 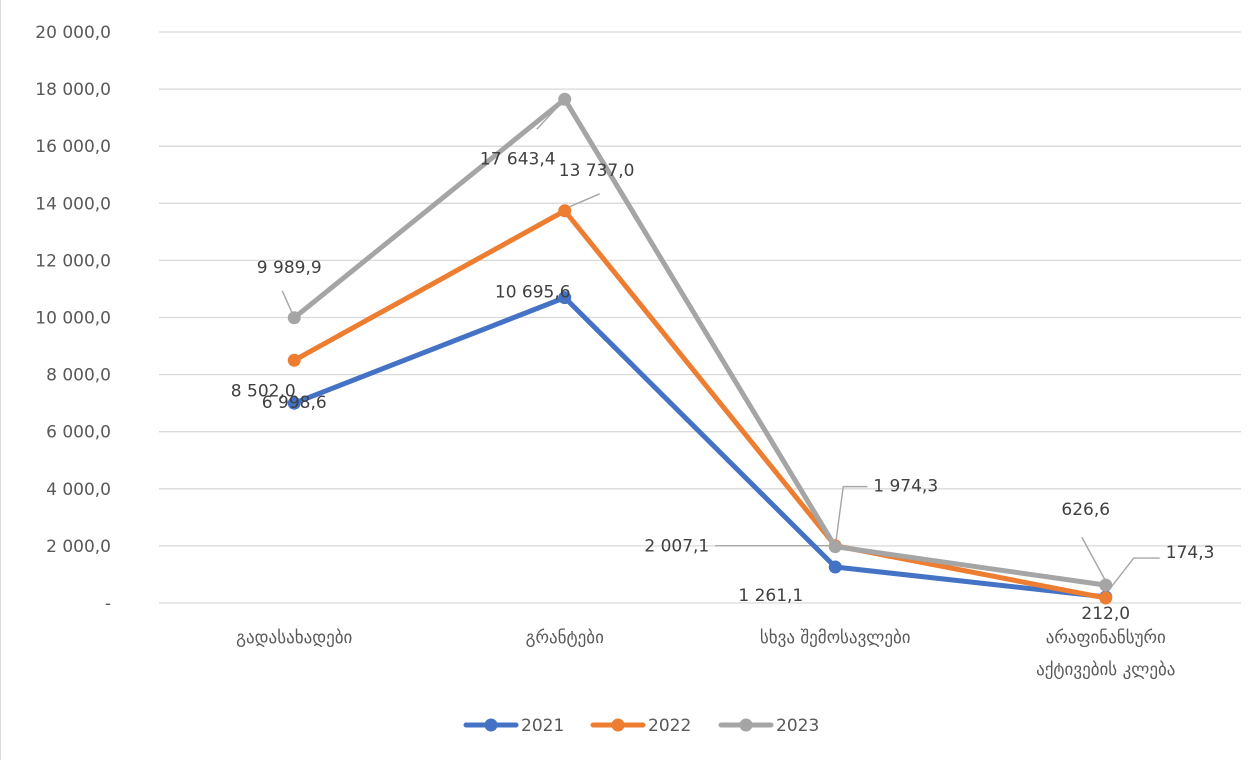 I want to click on x-tick-label: სხვა შემოსავლები, so click(x=835, y=638).